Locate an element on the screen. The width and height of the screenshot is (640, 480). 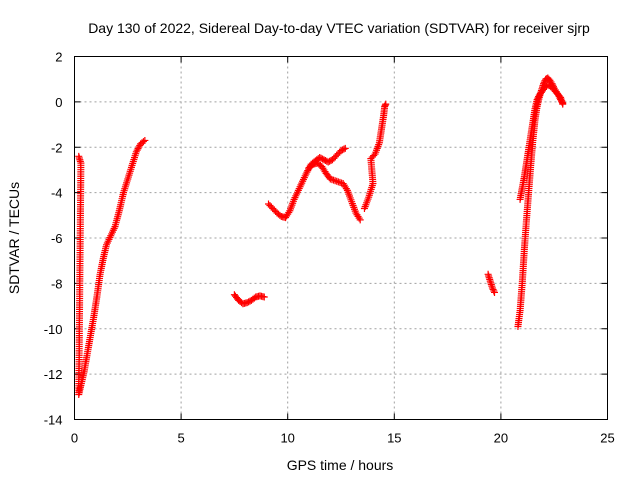
y-tick-label: 2 is located at coordinates (58, 57).